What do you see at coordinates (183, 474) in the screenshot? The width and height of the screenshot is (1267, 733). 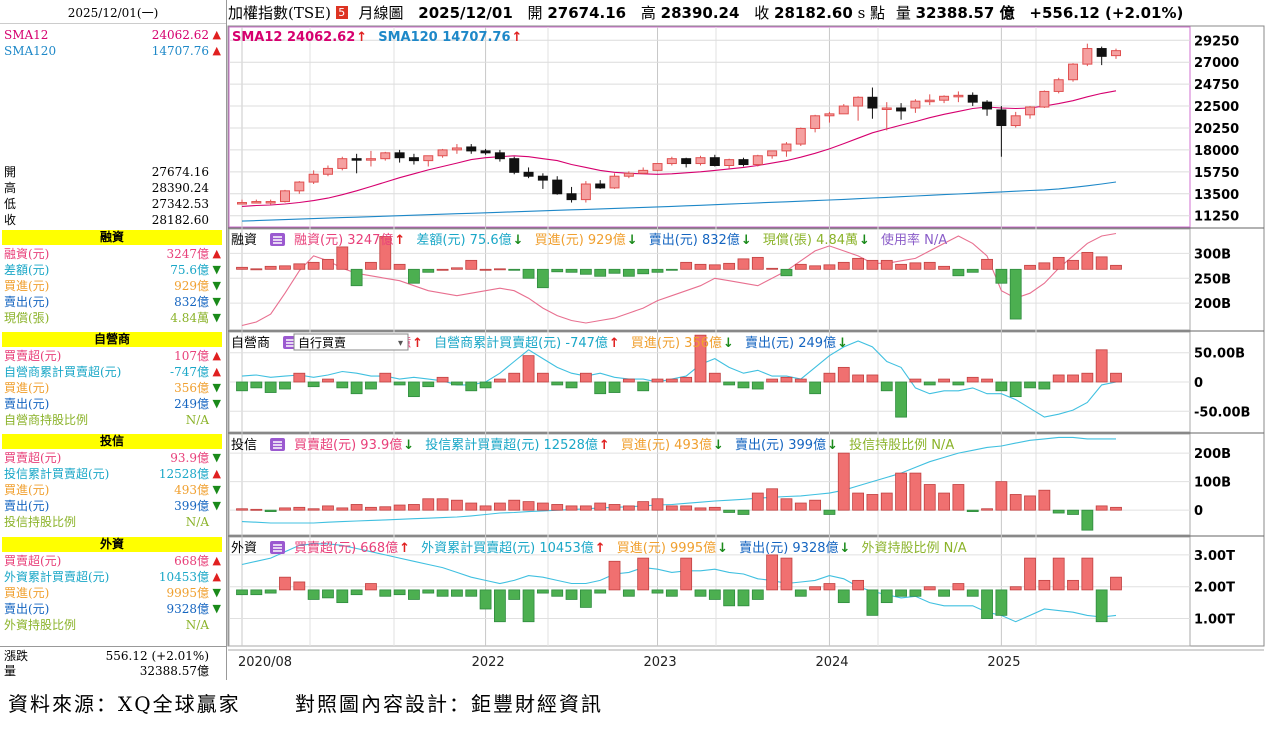 I see `row-value: 12528億` at bounding box center [183, 474].